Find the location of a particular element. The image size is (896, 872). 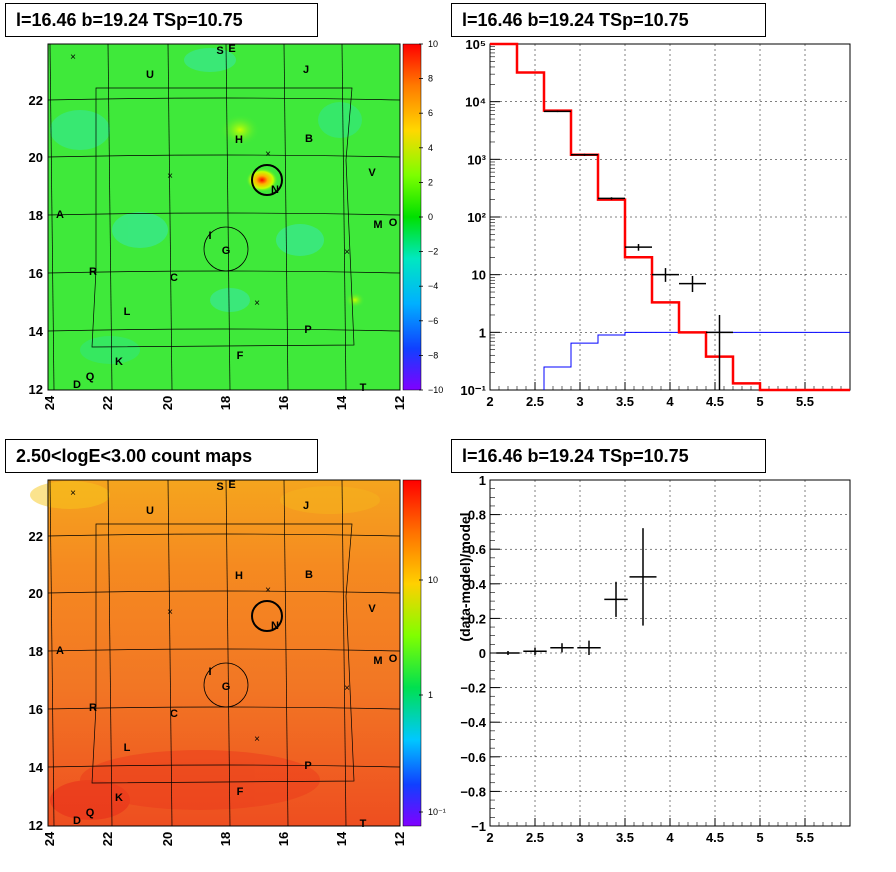

y-tick-label: −0.8 is located at coordinates (473, 791).